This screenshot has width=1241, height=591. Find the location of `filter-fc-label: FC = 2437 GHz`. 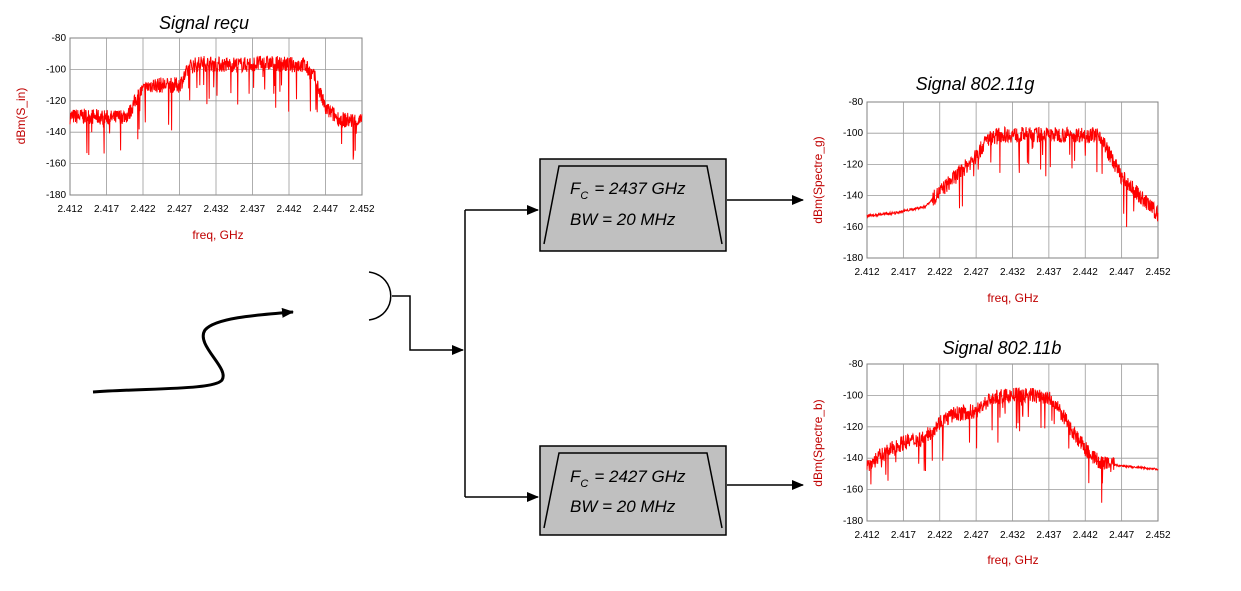

filter-fc-label: FC = 2437 GHz is located at coordinates (628, 190).